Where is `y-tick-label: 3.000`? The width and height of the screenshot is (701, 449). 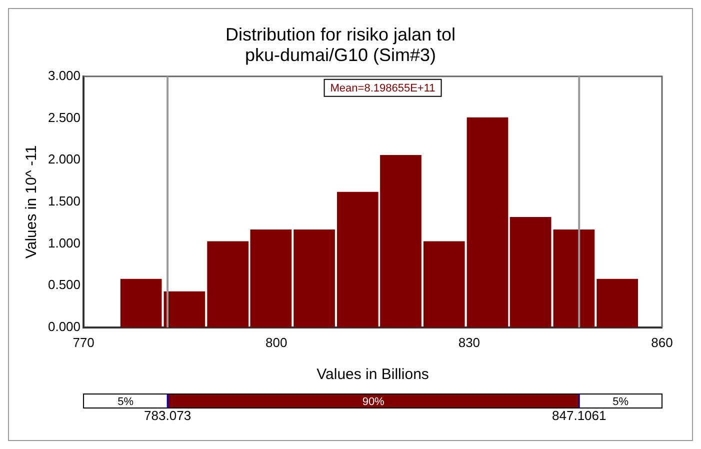 y-tick-label: 3.000 is located at coordinates (64, 75).